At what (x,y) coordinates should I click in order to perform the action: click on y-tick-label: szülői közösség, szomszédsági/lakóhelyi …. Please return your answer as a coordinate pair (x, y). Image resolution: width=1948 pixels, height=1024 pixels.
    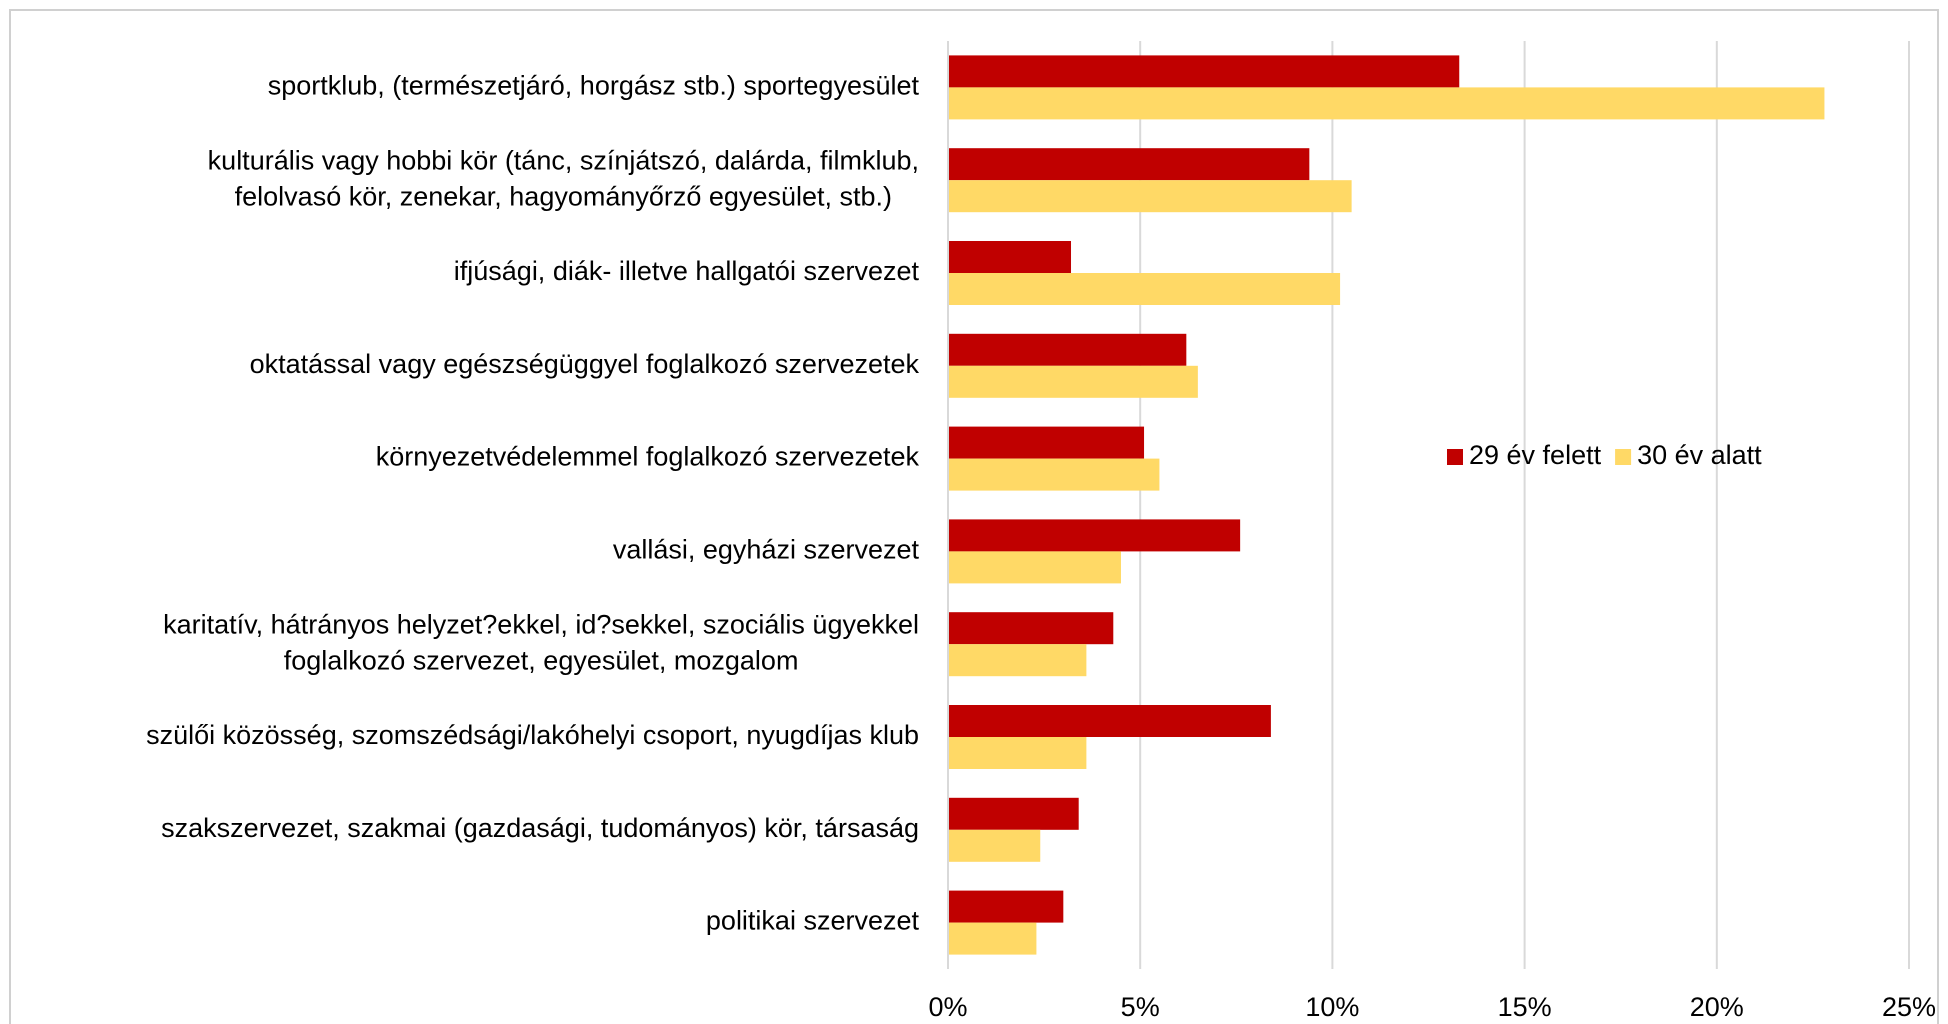
    Looking at the image, I should click on (532, 735).